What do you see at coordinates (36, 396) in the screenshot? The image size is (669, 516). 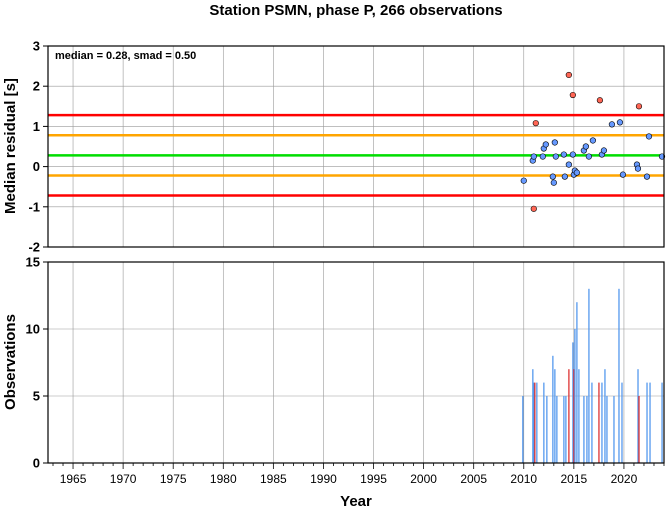 I see `y-tick-label: 5` at bounding box center [36, 396].